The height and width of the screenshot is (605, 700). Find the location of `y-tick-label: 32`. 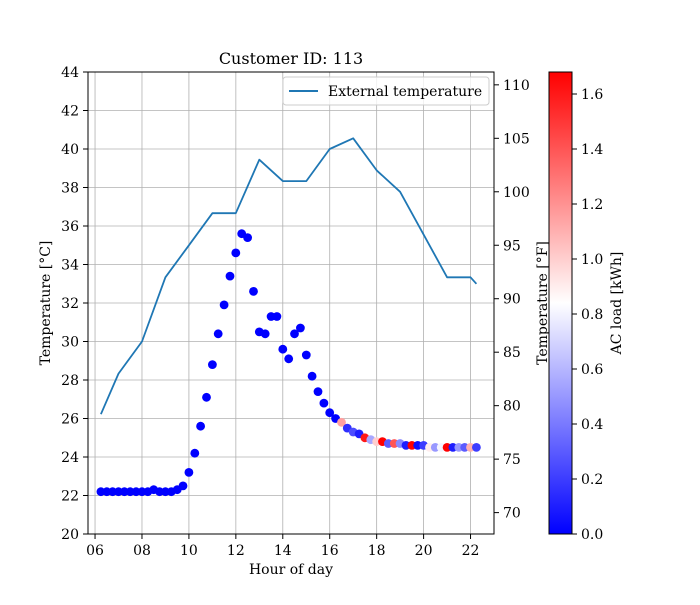

y-tick-label: 32 is located at coordinates (70, 304).